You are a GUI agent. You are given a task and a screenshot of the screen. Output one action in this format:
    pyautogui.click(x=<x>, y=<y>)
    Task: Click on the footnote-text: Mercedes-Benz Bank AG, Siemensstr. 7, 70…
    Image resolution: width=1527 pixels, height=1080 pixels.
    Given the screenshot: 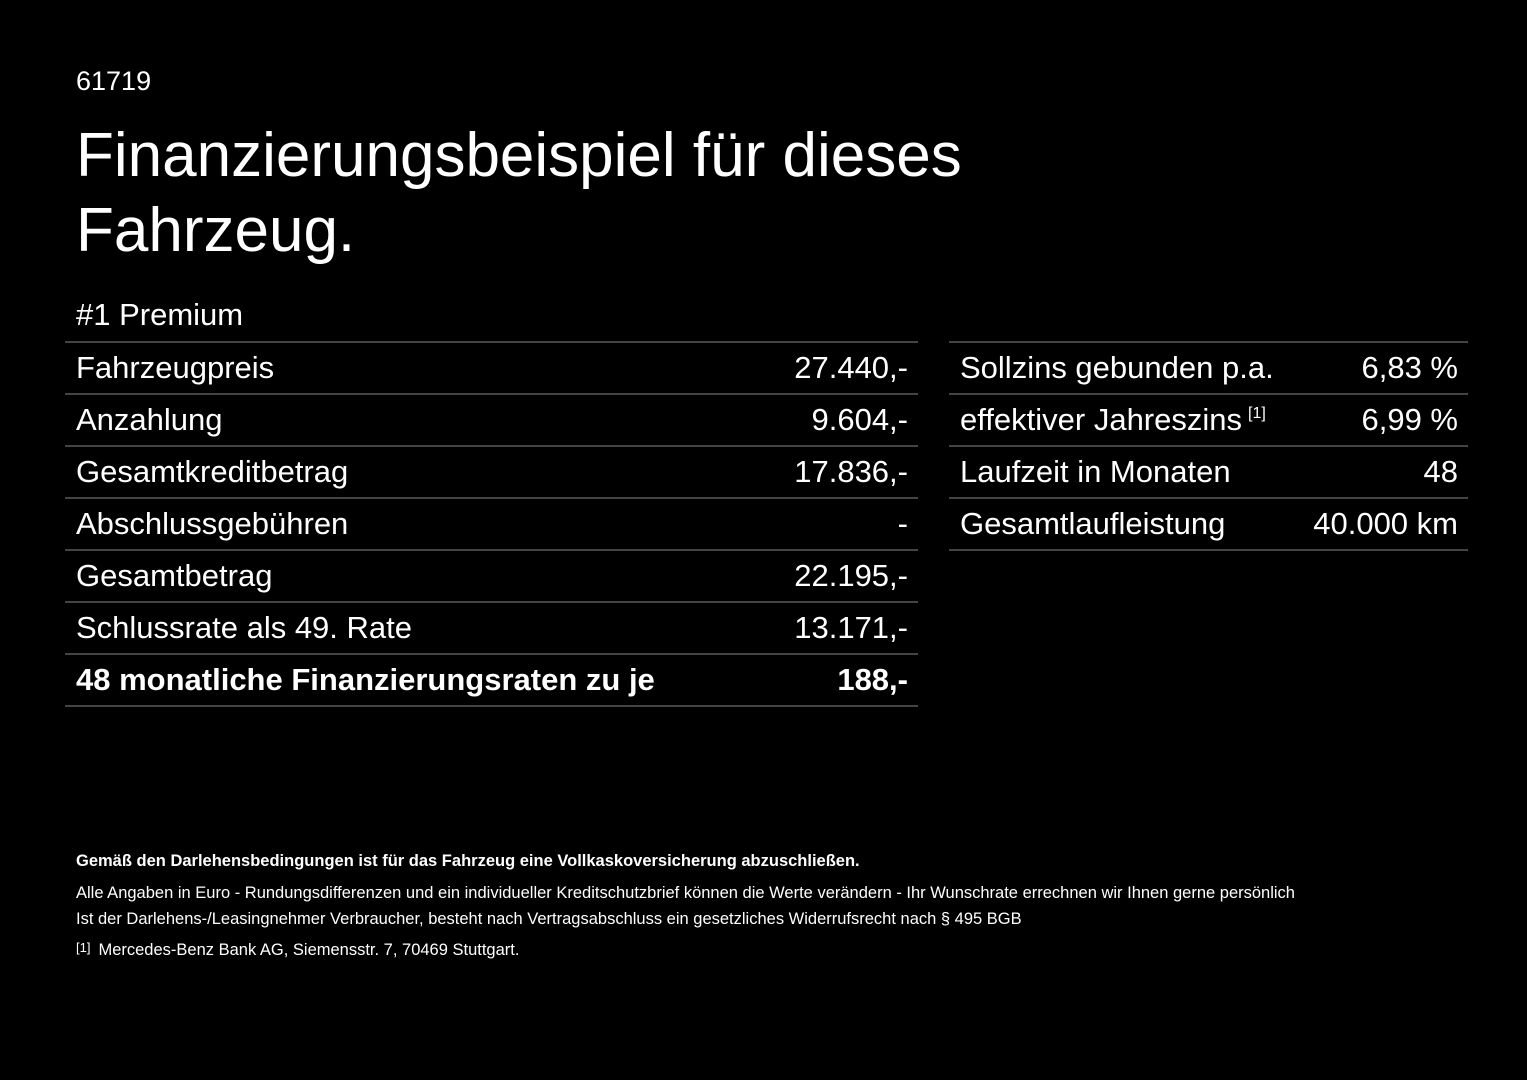 What is the action you would take?
    pyautogui.click(x=309, y=950)
    